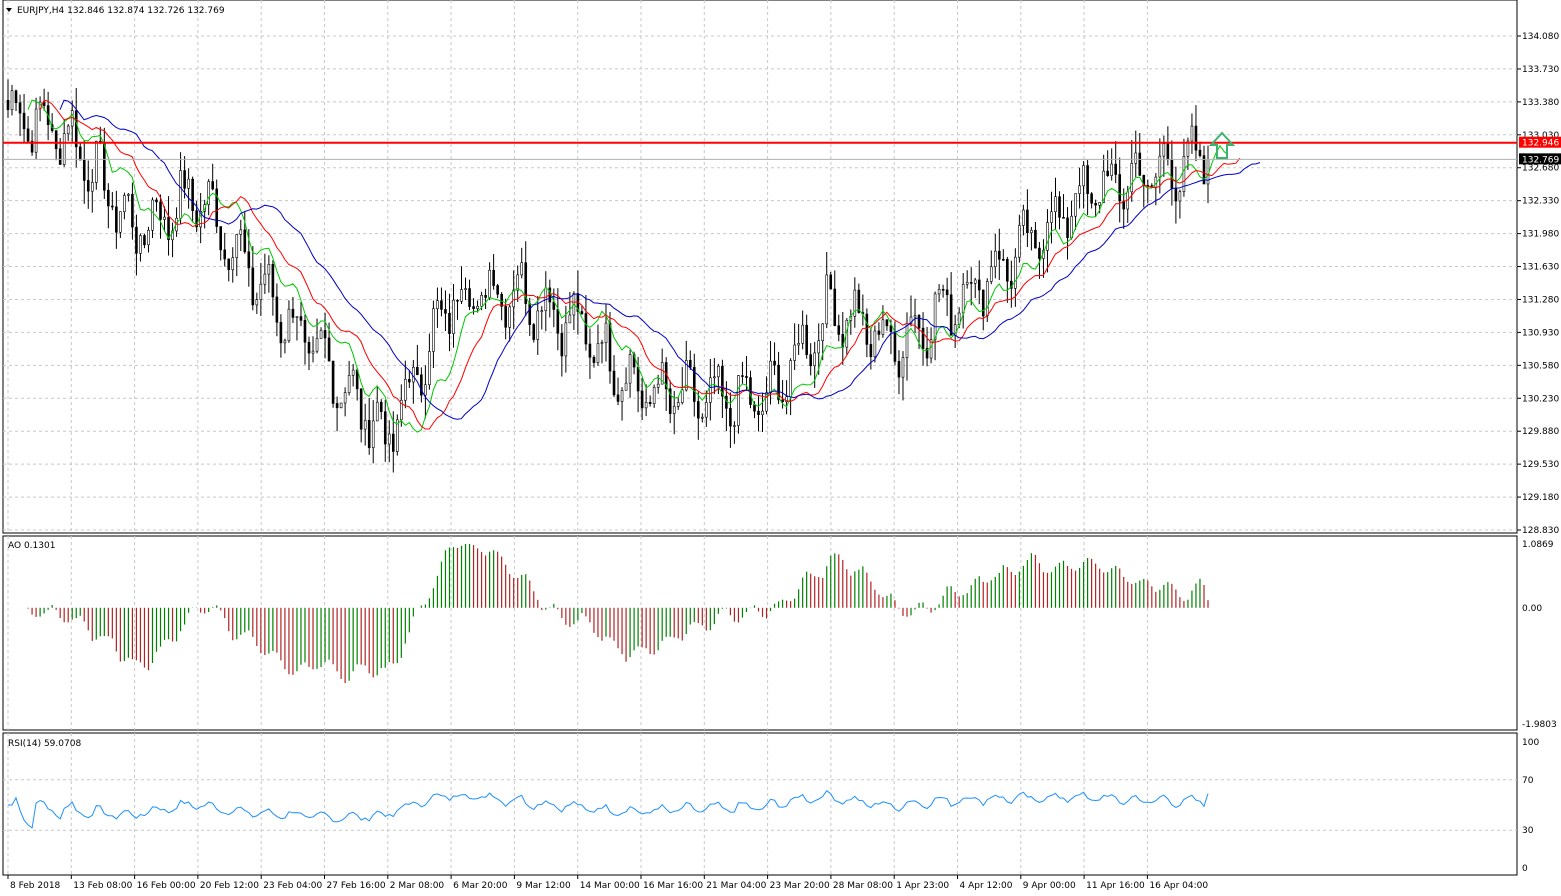 This screenshot has width=1561, height=896. What do you see at coordinates (44, 744) in the screenshot?
I see `rsi-header: RSI(14) 59.0708` at bounding box center [44, 744].